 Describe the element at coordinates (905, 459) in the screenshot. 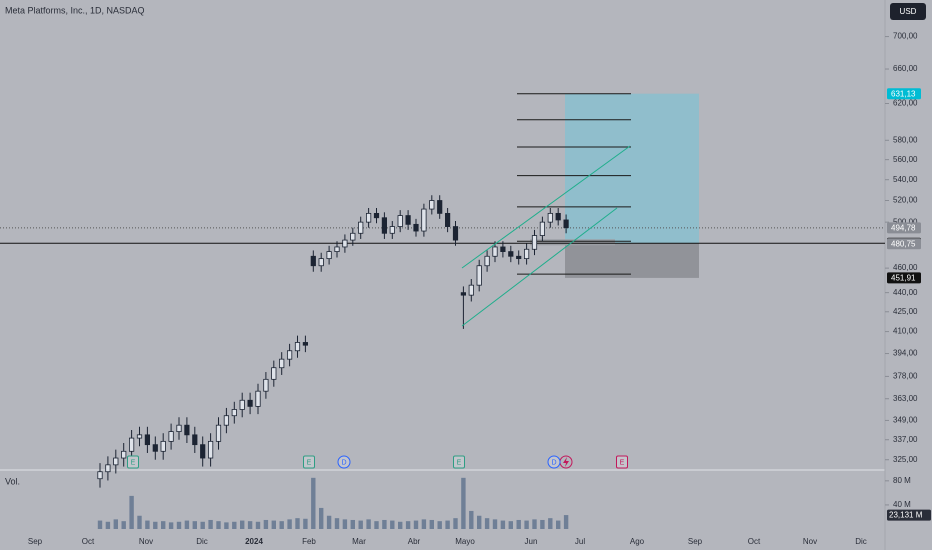

I see `y-tick-label: 325,00` at that location.